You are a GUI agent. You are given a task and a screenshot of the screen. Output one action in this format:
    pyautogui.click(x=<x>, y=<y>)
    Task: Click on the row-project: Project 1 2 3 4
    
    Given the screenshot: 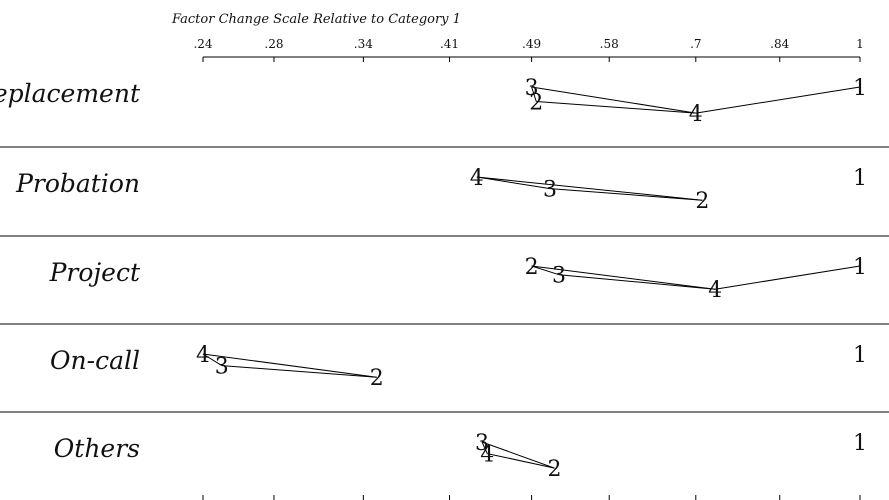 What is the action you would take?
    pyautogui.click(x=458, y=279)
    